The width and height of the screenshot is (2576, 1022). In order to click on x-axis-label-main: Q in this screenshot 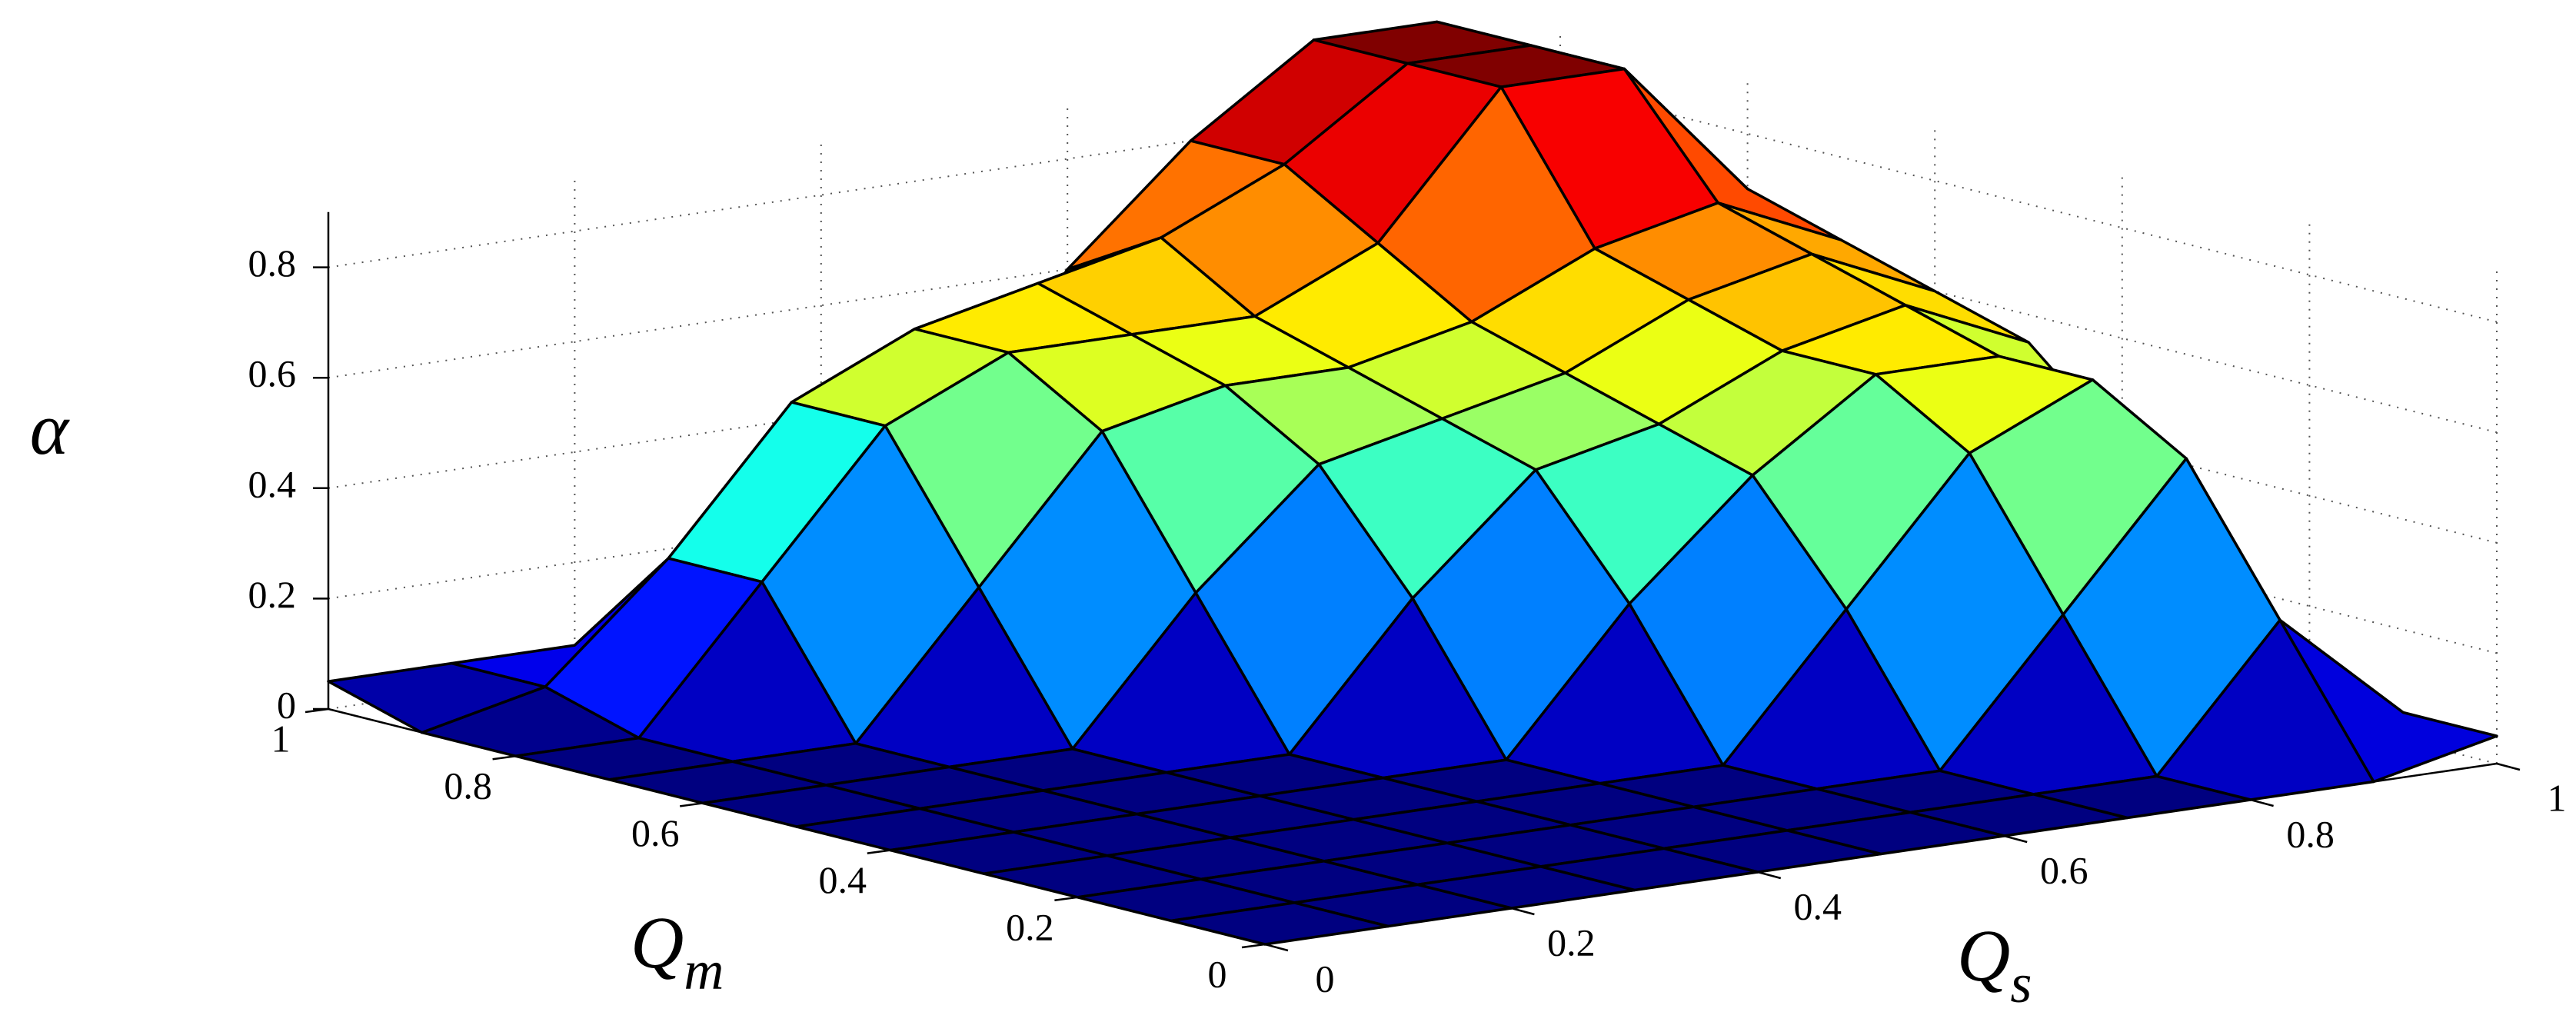, I will do `click(1984, 955)`.